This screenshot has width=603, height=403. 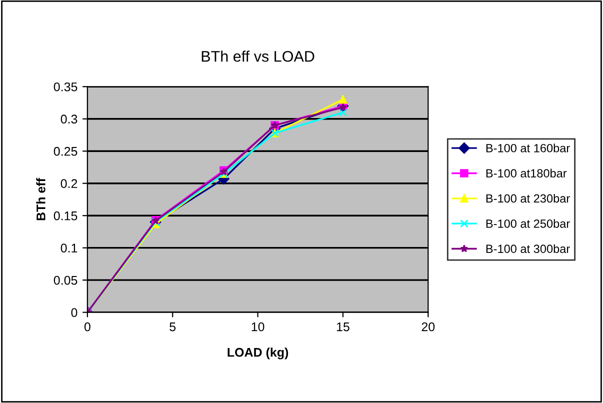 What do you see at coordinates (258, 354) in the screenshot?
I see `x-axis-title: LOAD (kg)` at bounding box center [258, 354].